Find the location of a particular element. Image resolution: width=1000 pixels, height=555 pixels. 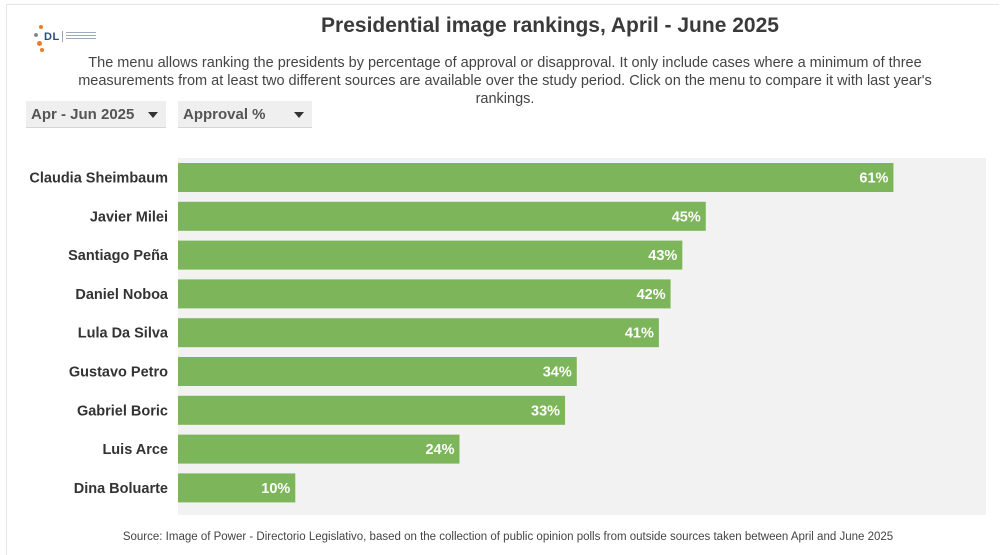

logo-text: DL is located at coordinates (52, 37).